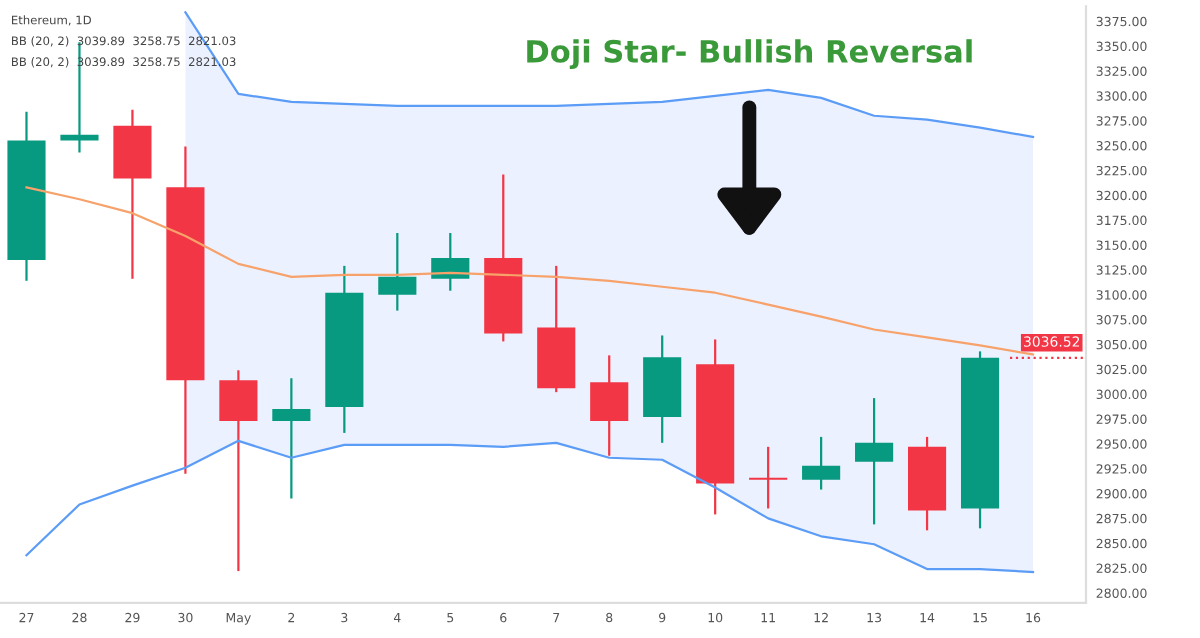  Describe the element at coordinates (609, 74) in the screenshot. I see `line-series` at that location.